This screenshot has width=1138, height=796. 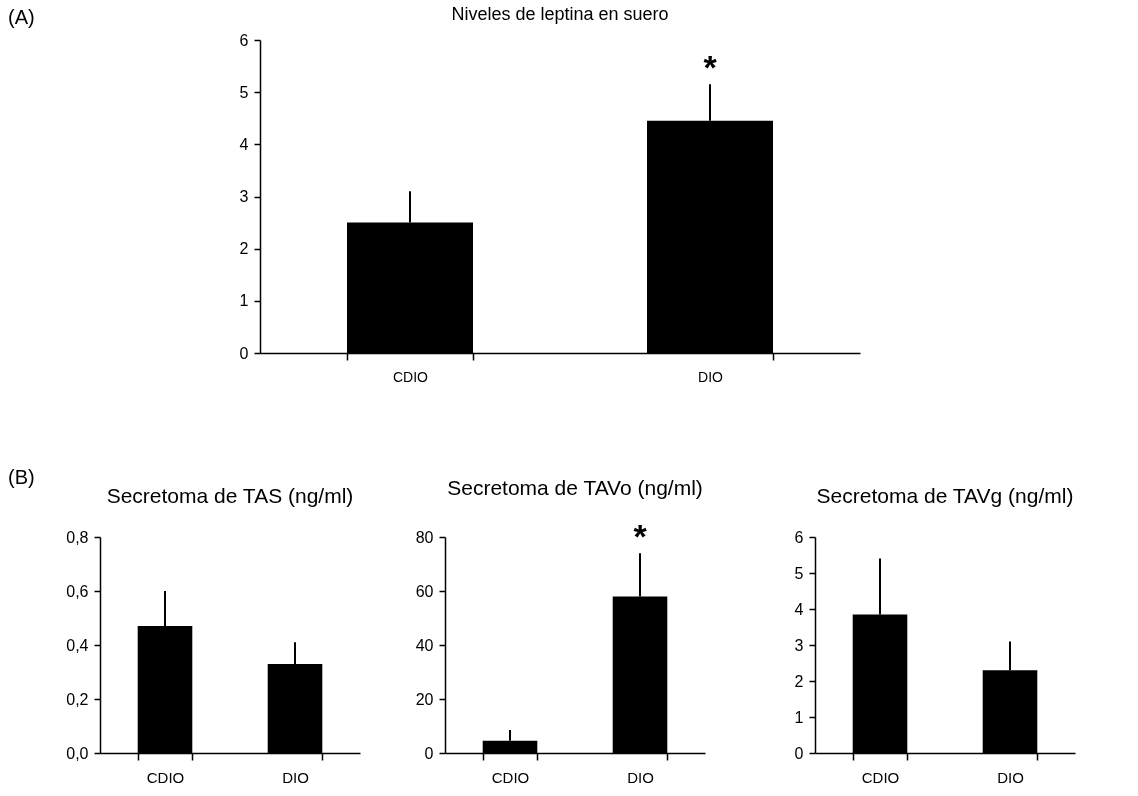 I want to click on y-tick-label: 20, so click(x=424, y=699).